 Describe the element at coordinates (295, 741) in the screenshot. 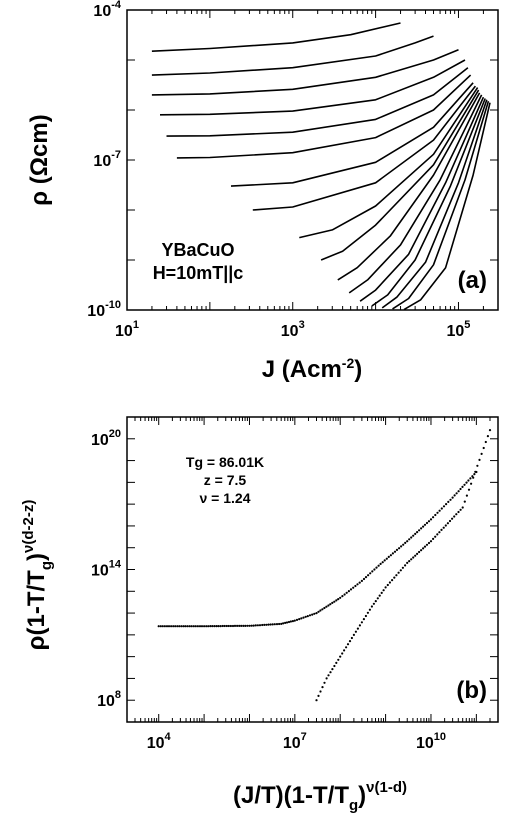

I see `b-x-tick-label: 107` at that location.